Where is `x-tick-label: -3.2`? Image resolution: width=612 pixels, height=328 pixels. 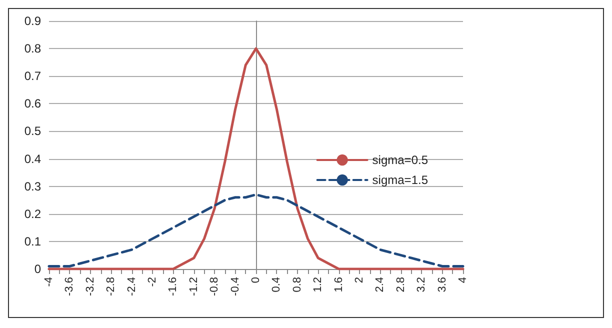
x-tick-label: -3.2 is located at coordinates (90, 286).